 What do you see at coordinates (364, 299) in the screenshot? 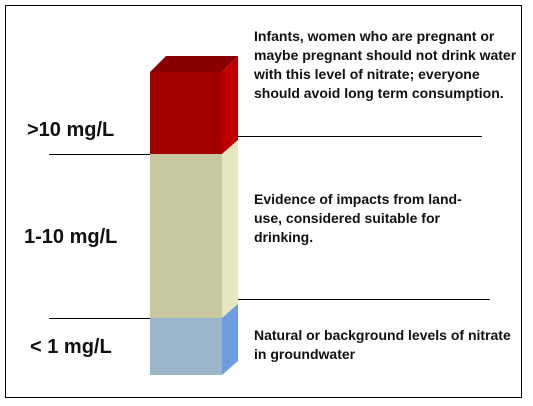
I see `right-rule-lower` at bounding box center [364, 299].